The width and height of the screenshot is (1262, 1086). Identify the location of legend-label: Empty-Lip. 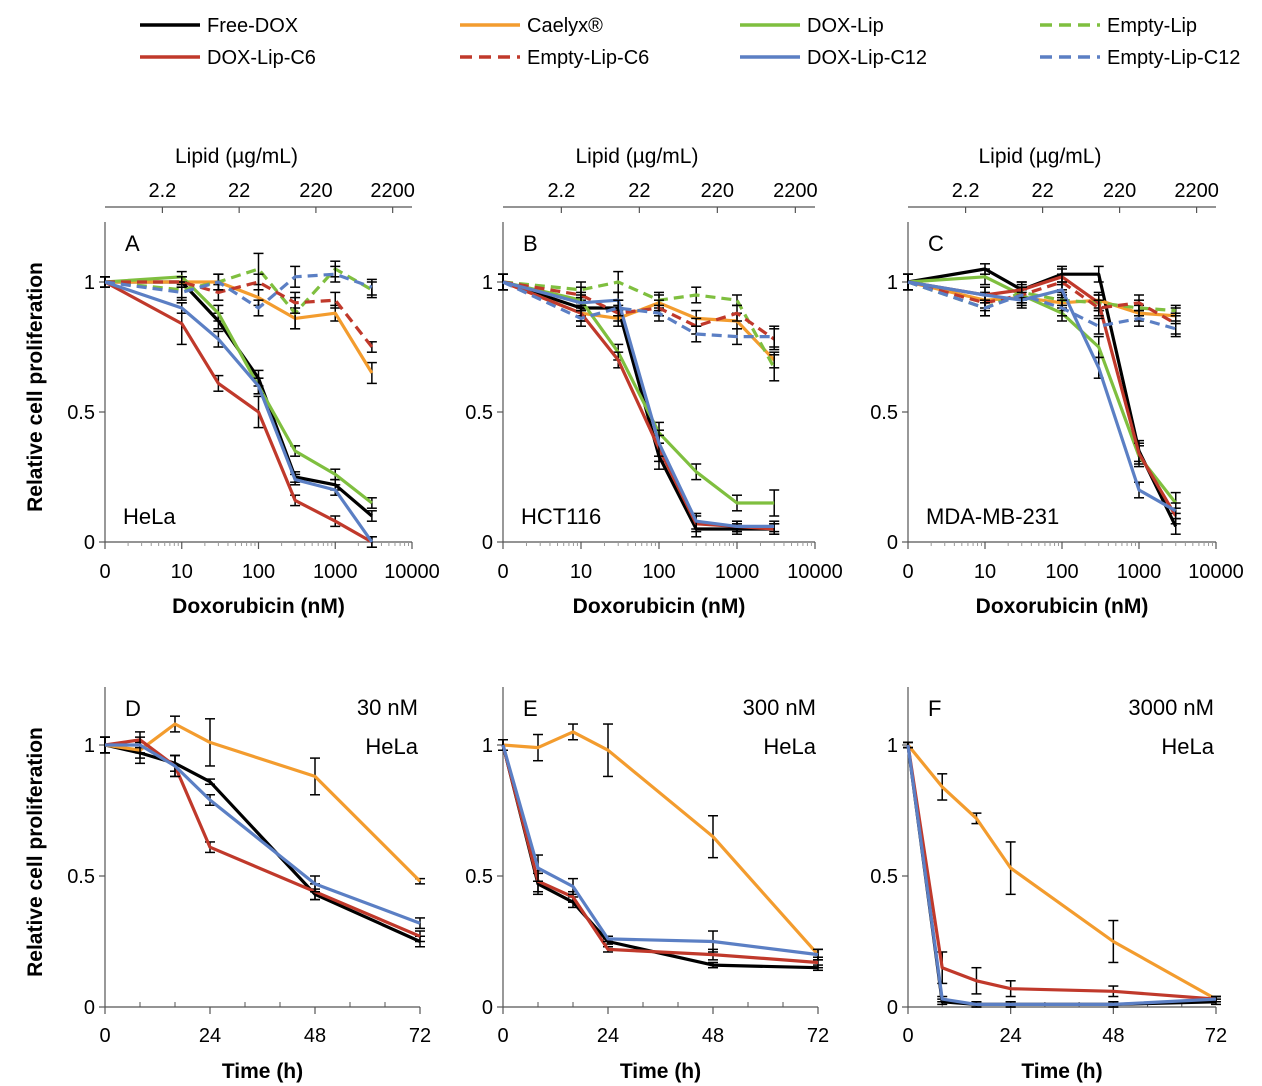
(1152, 26).